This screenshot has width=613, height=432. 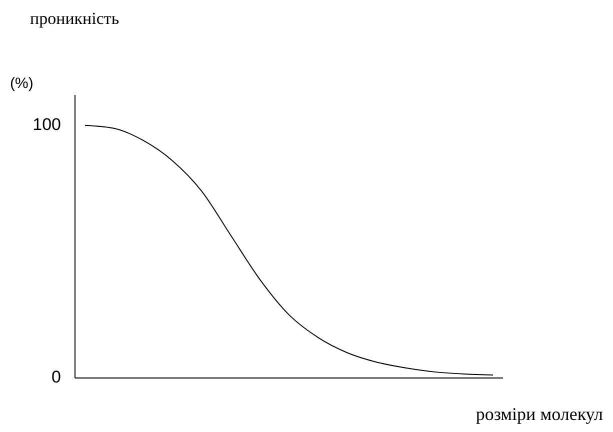 I want to click on x-axis-title: розміри молекул, so click(x=540, y=414).